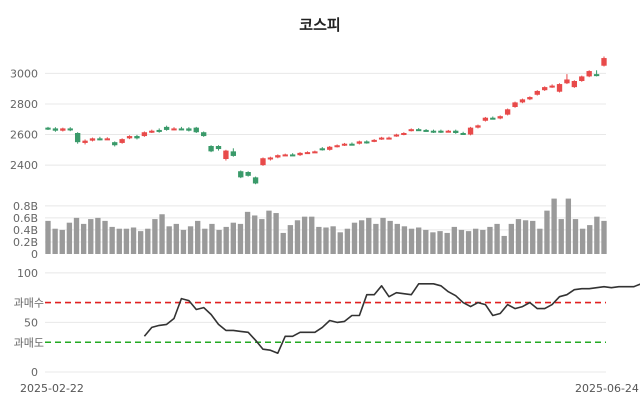 This screenshot has height=409, width=640. I want to click on oscillator-tick-label: 100, so click(27, 273).